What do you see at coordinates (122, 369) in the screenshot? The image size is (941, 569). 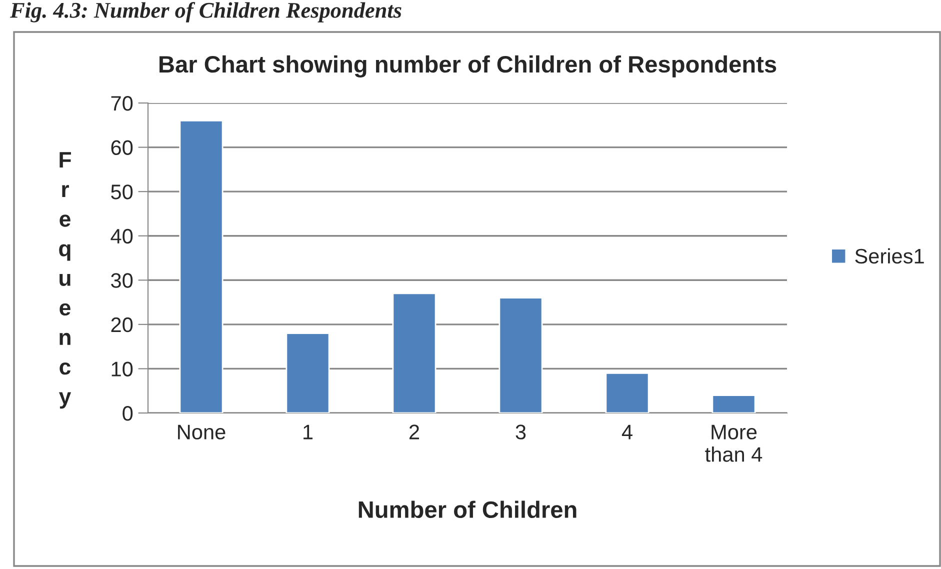 I see `y-tick-label: 10` at bounding box center [122, 369].